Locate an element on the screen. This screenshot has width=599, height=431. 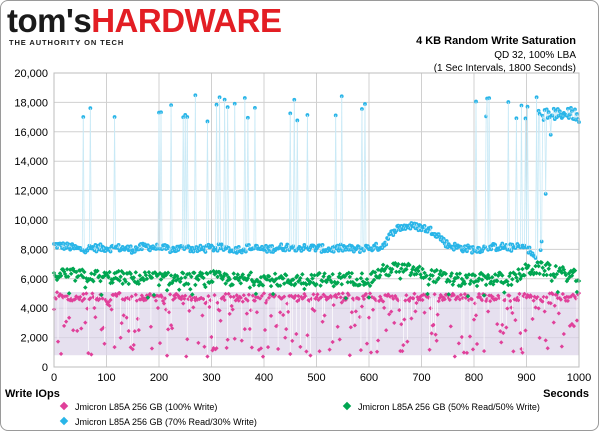
legend-marker-green is located at coordinates (347, 406).